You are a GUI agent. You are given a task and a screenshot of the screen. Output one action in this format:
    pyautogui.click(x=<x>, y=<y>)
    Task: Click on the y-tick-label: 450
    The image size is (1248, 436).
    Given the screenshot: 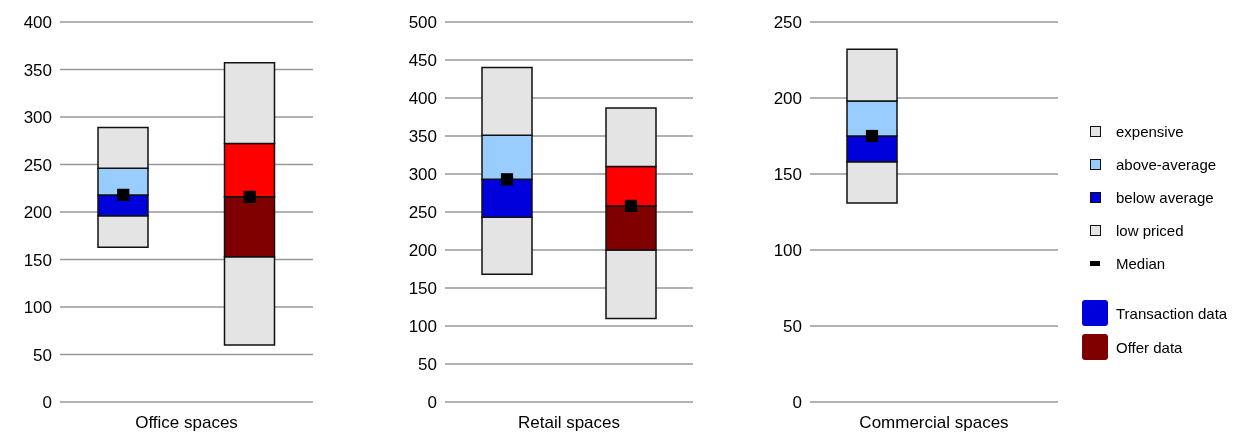 What is the action you would take?
    pyautogui.click(x=422, y=61)
    